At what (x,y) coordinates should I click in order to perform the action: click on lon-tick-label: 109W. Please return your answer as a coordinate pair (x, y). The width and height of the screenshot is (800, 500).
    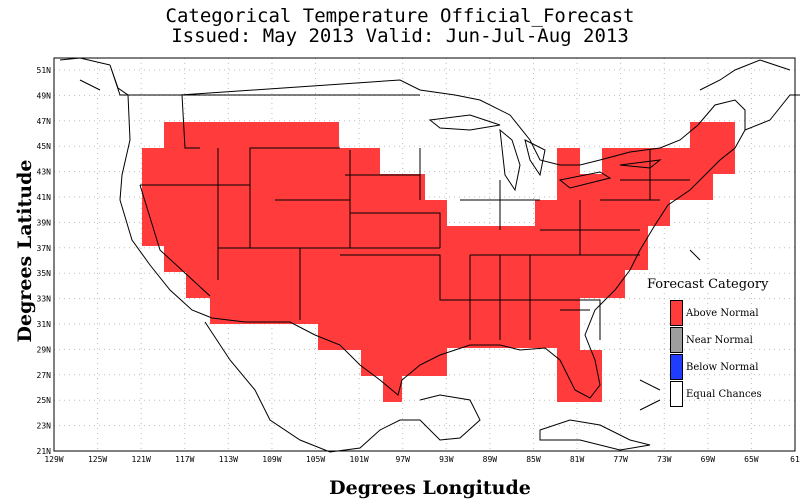
    Looking at the image, I should click on (271, 459).